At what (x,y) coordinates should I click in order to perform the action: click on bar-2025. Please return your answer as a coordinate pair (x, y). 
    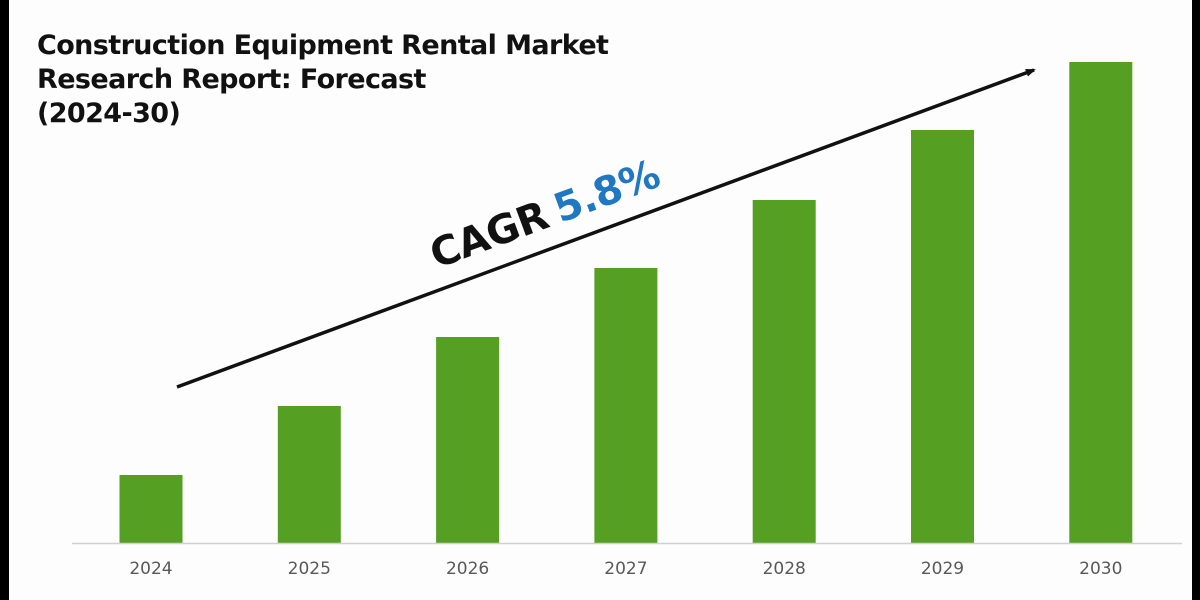
    Looking at the image, I should click on (309, 474).